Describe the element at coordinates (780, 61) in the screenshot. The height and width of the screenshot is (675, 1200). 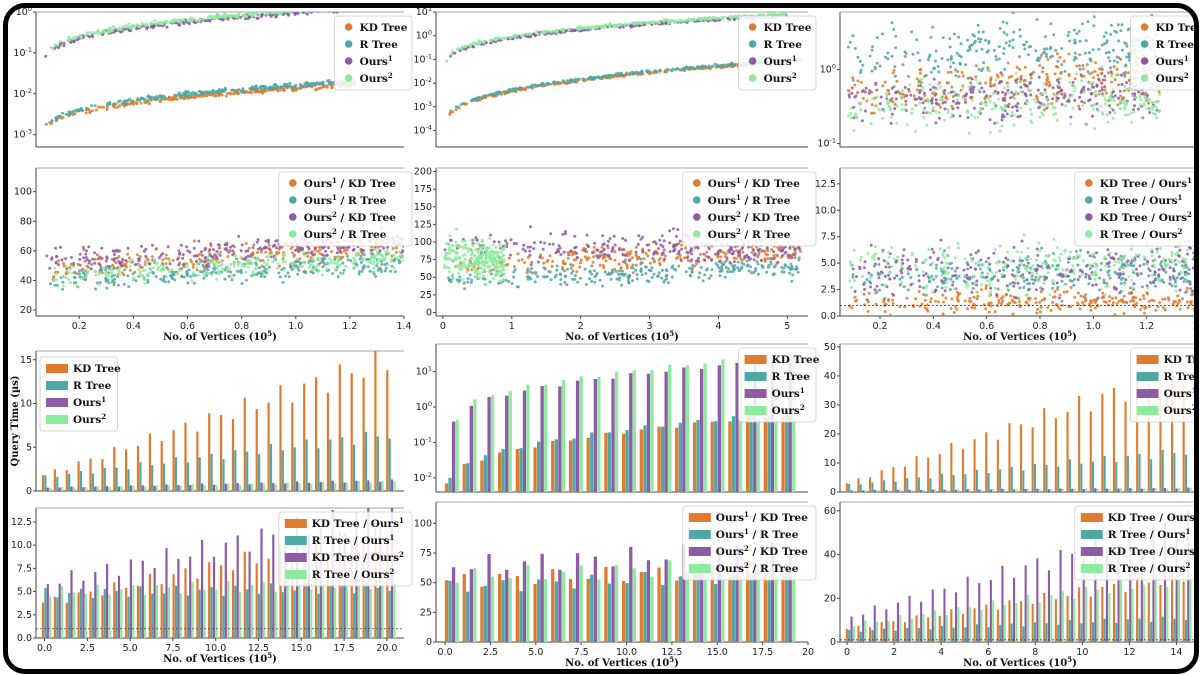
I see `legend-label: Ours1` at that location.